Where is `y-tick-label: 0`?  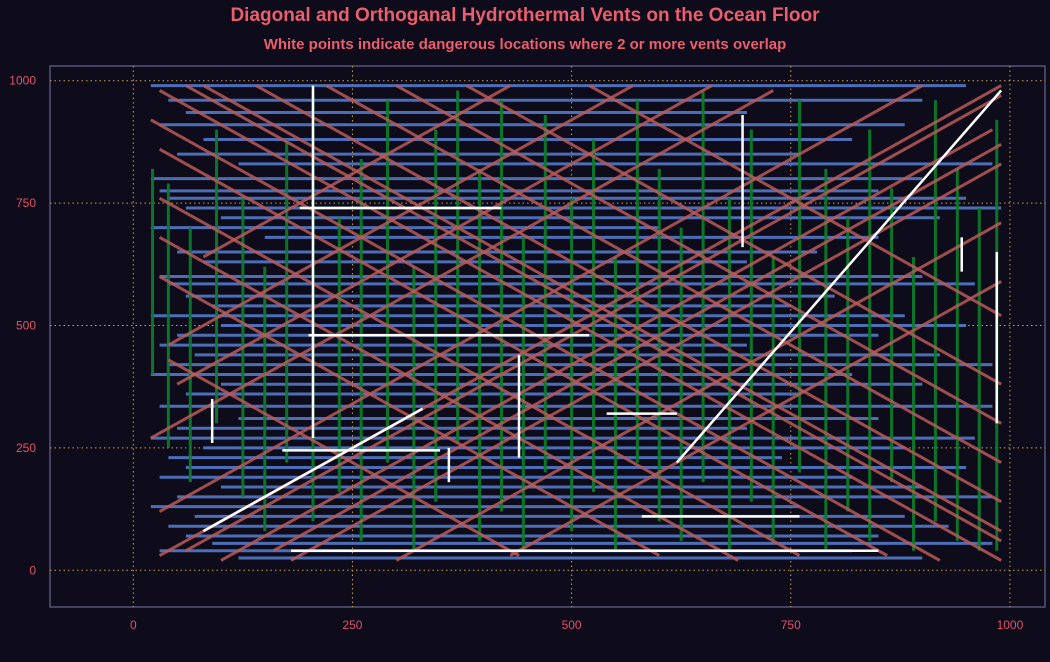
y-tick-label: 0 is located at coordinates (32, 570).